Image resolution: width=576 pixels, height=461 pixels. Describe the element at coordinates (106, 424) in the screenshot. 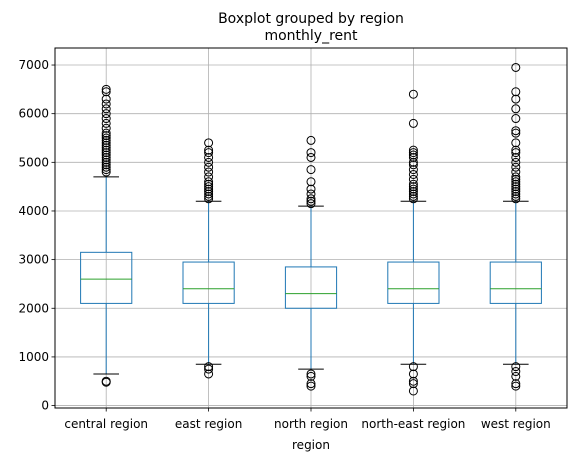

I see `x-tick-label: central region` at that location.